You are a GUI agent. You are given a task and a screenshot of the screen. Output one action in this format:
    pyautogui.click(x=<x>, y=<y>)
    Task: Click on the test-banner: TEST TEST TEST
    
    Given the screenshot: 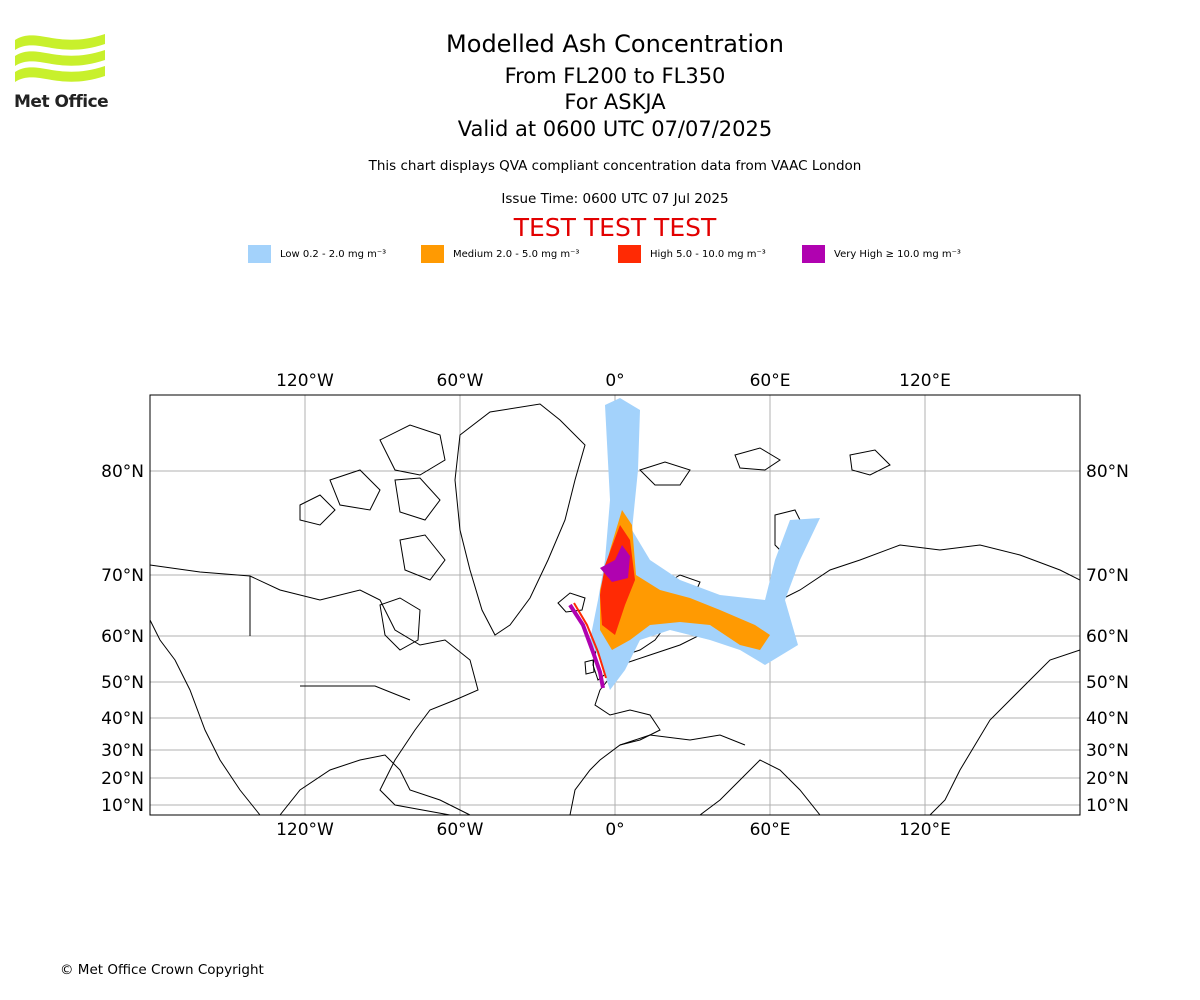 What is the action you would take?
    pyautogui.click(x=615, y=227)
    